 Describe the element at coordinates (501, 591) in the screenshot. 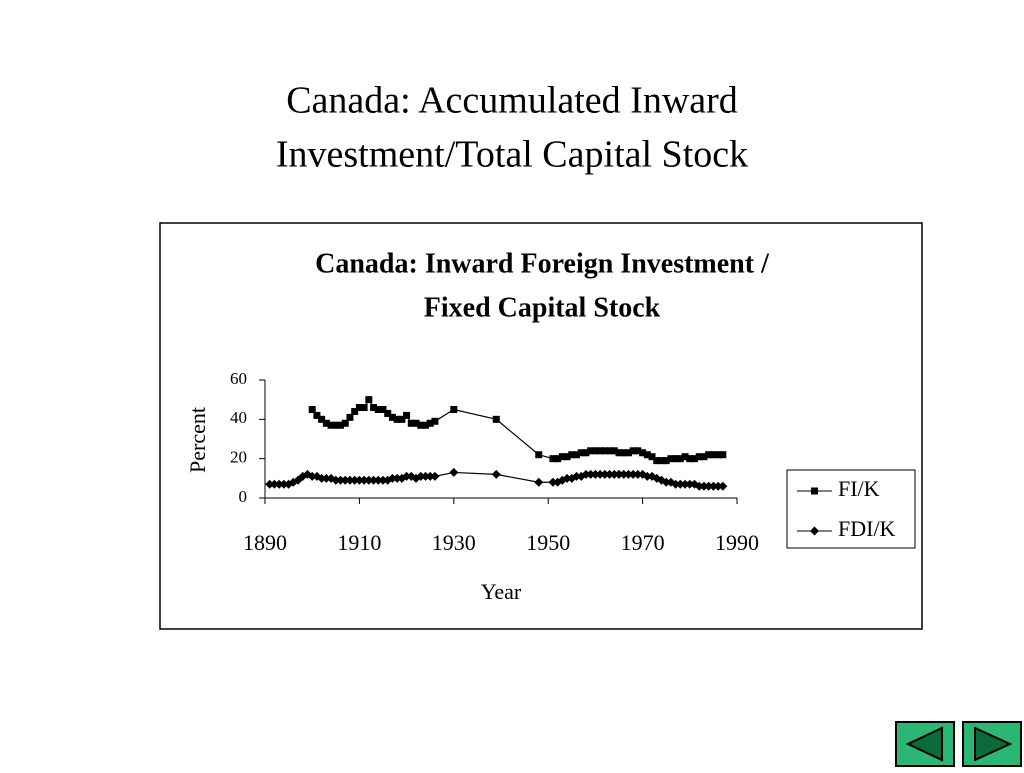

I see `x-axis-label: Year` at that location.